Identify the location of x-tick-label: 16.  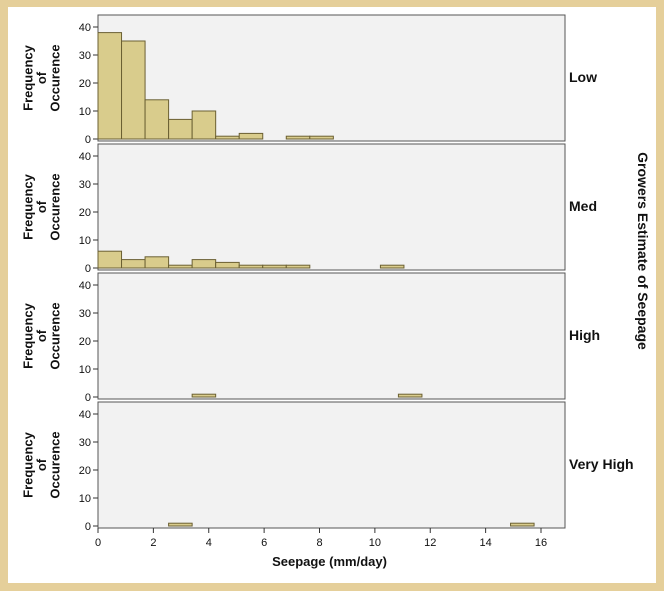
(541, 543).